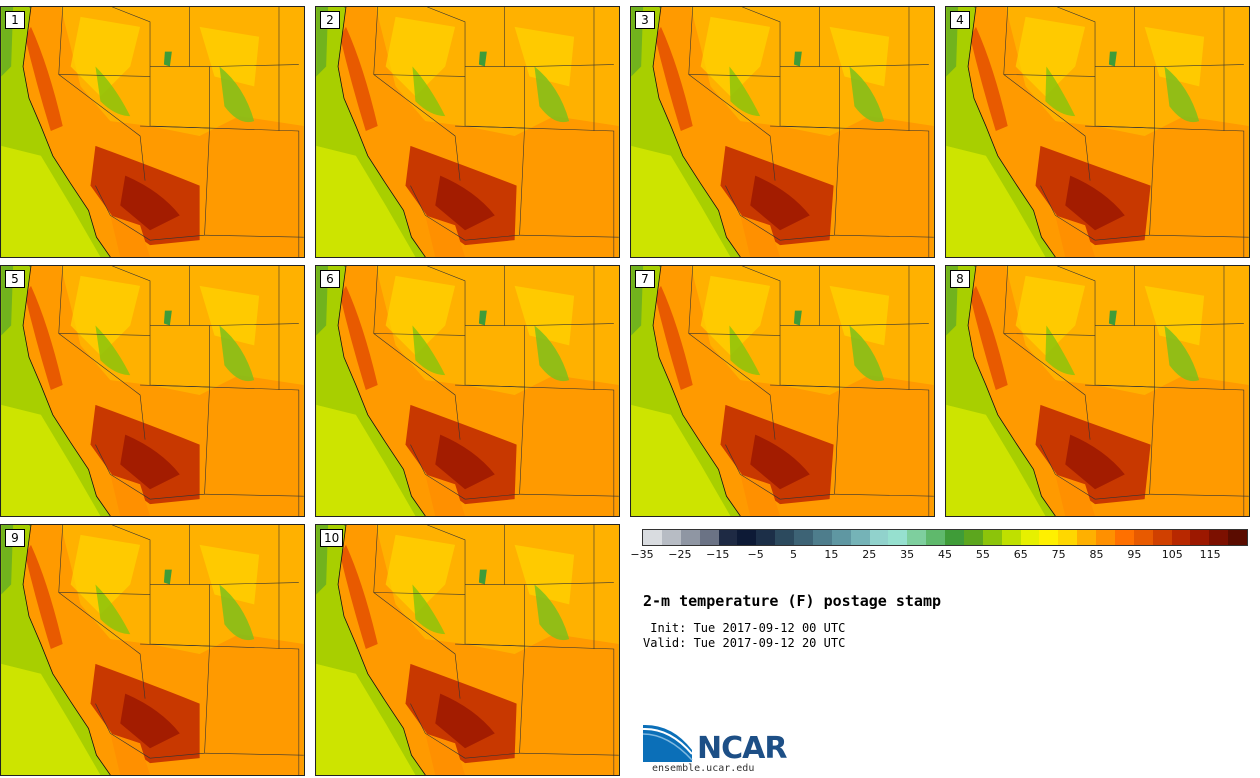 This screenshot has width=1260, height=778. Describe the element at coordinates (15, 538) in the screenshot. I see `panel-number: 9` at that location.